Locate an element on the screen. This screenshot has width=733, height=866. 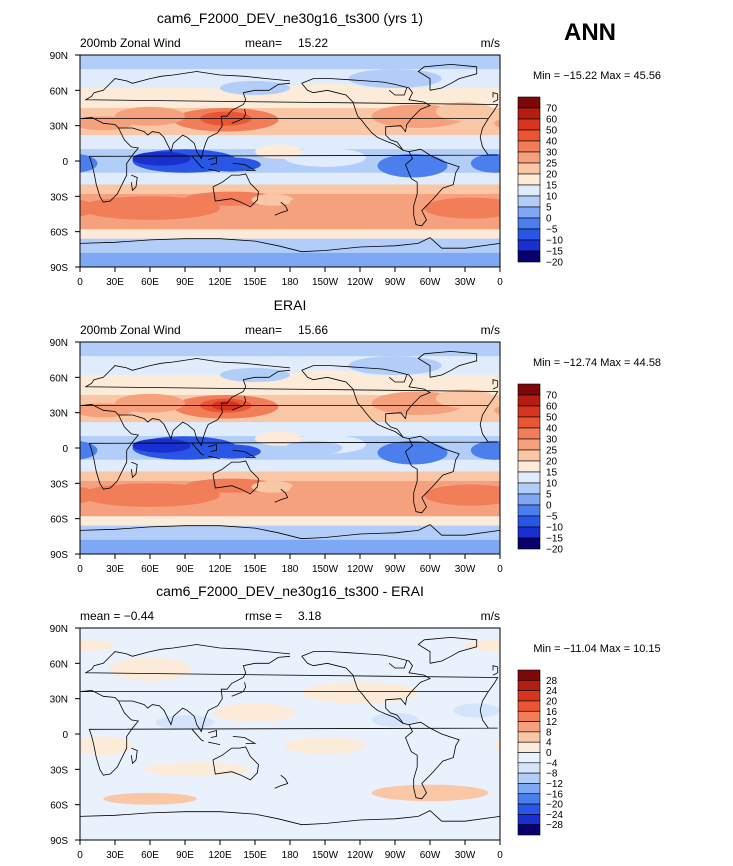
colorbar-label: 5 is located at coordinates (549, 208).